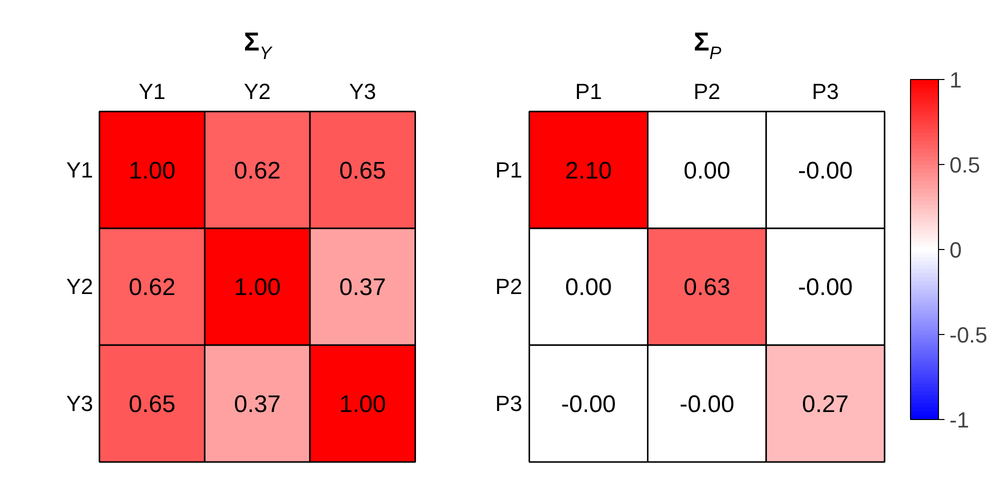  Describe the element at coordinates (588, 91) in the screenshot. I see `x-tick-label: P1` at that location.